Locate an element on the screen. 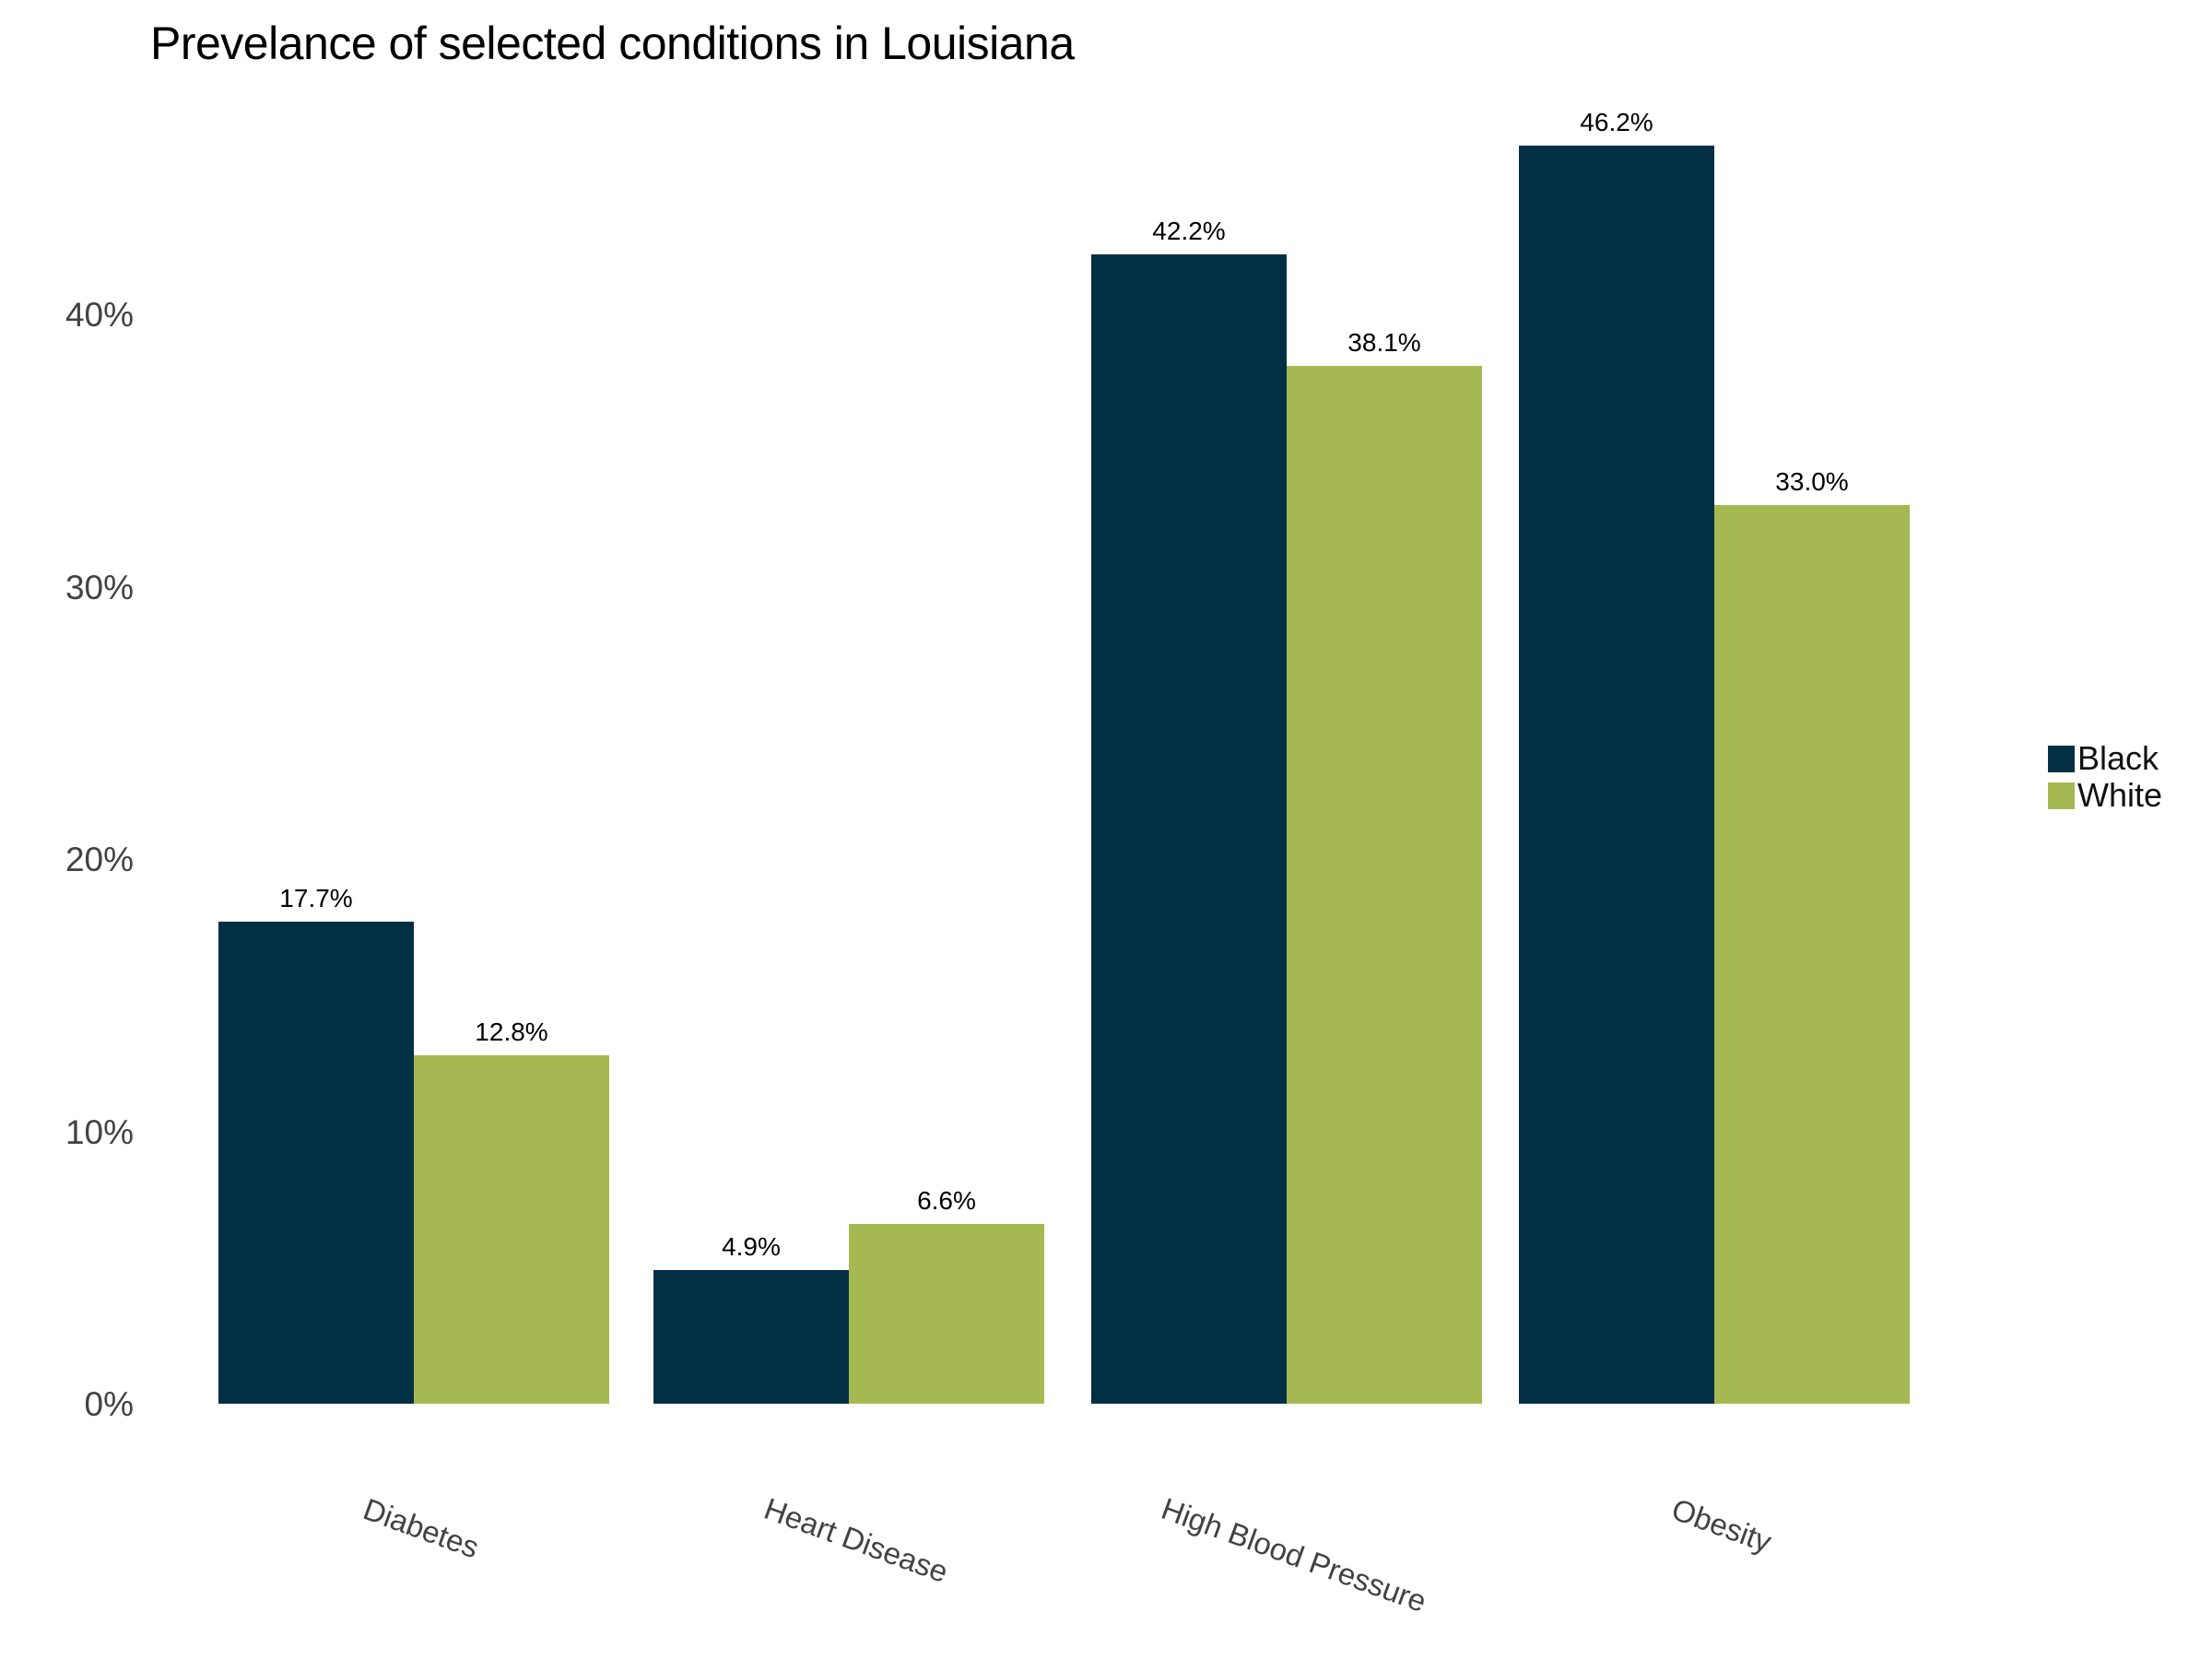 Image resolution: width=2212 pixels, height=1659 pixels. legend-item-black: Black is located at coordinates (2105, 758).